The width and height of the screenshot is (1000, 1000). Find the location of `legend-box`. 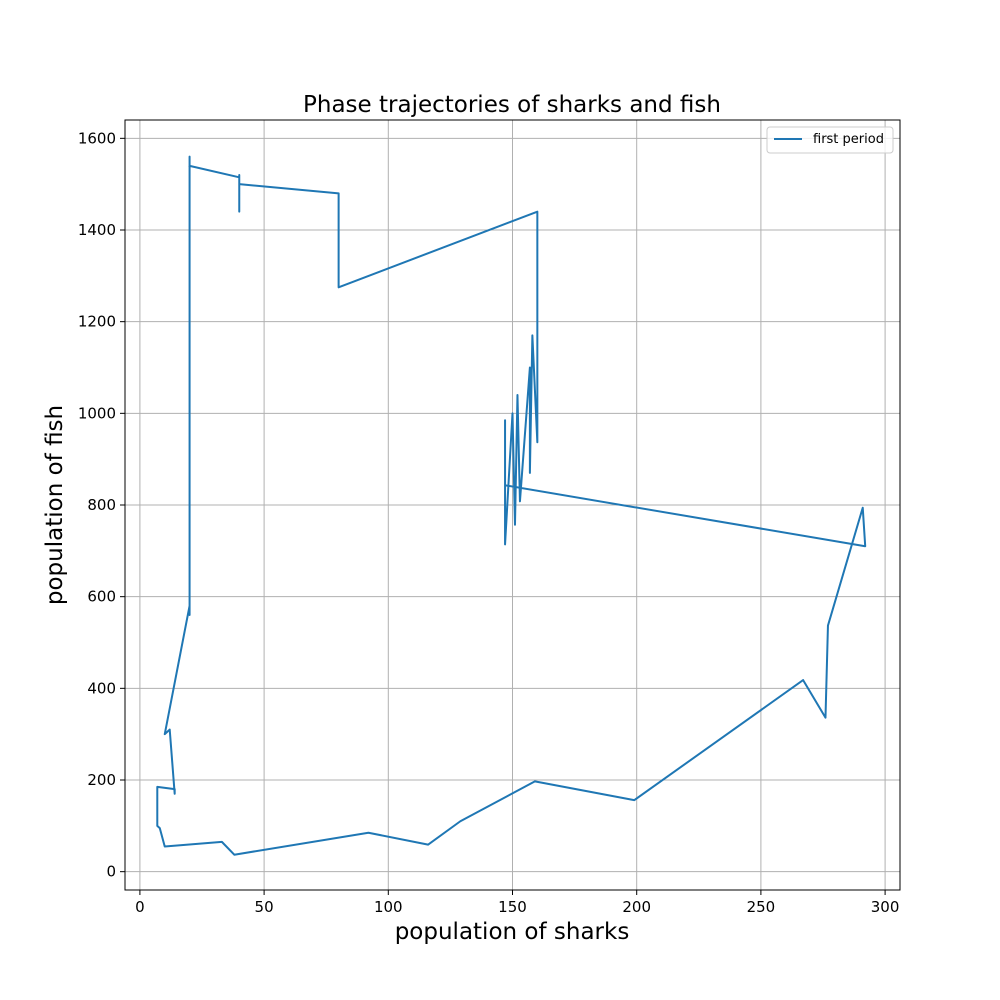

legend-box is located at coordinates (830, 140).